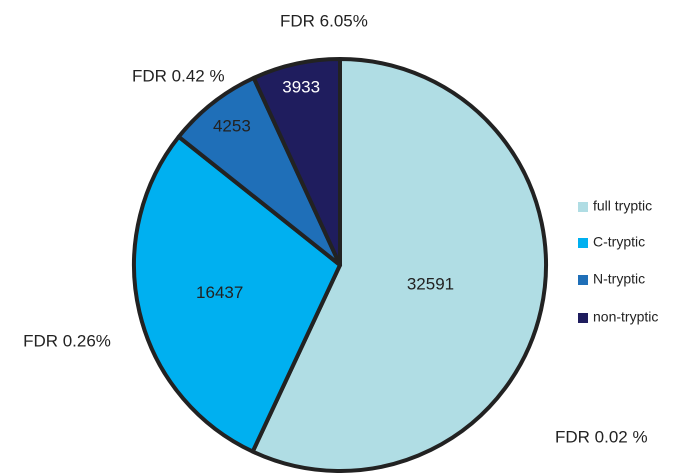 The width and height of the screenshot is (684, 473). What do you see at coordinates (601, 436) in the screenshot?
I see `annotation: FDR 0.02 %` at bounding box center [601, 436].